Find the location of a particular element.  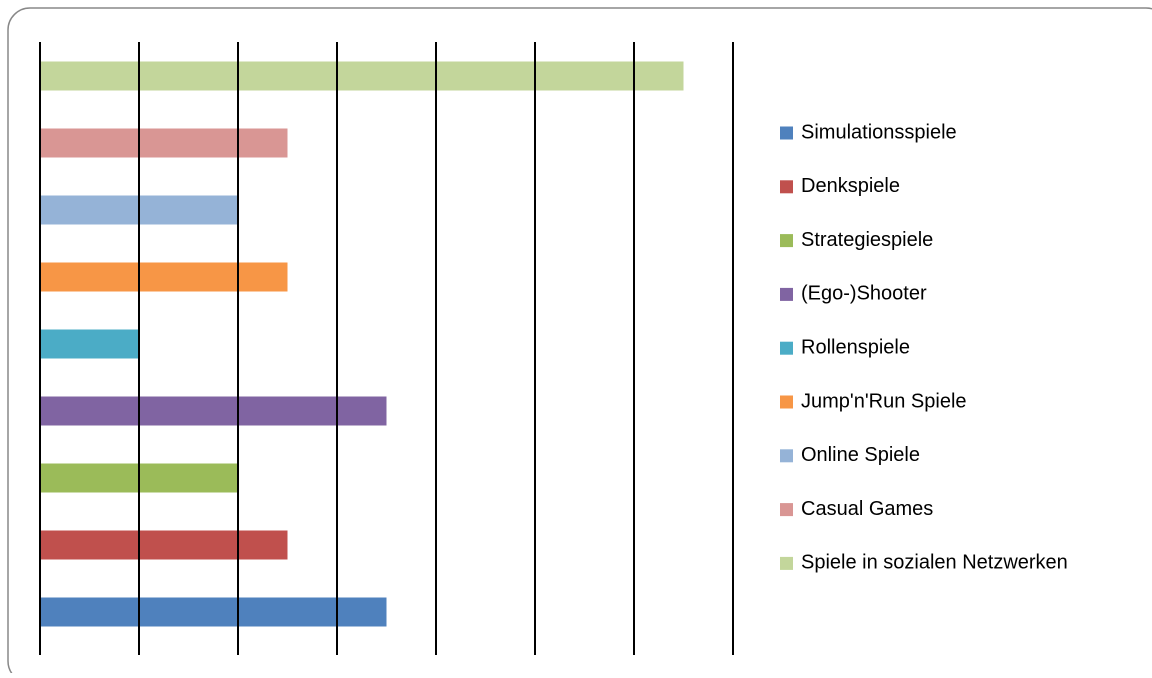

legend-label: Spiele in sozialen Netzwerken is located at coordinates (934, 563).